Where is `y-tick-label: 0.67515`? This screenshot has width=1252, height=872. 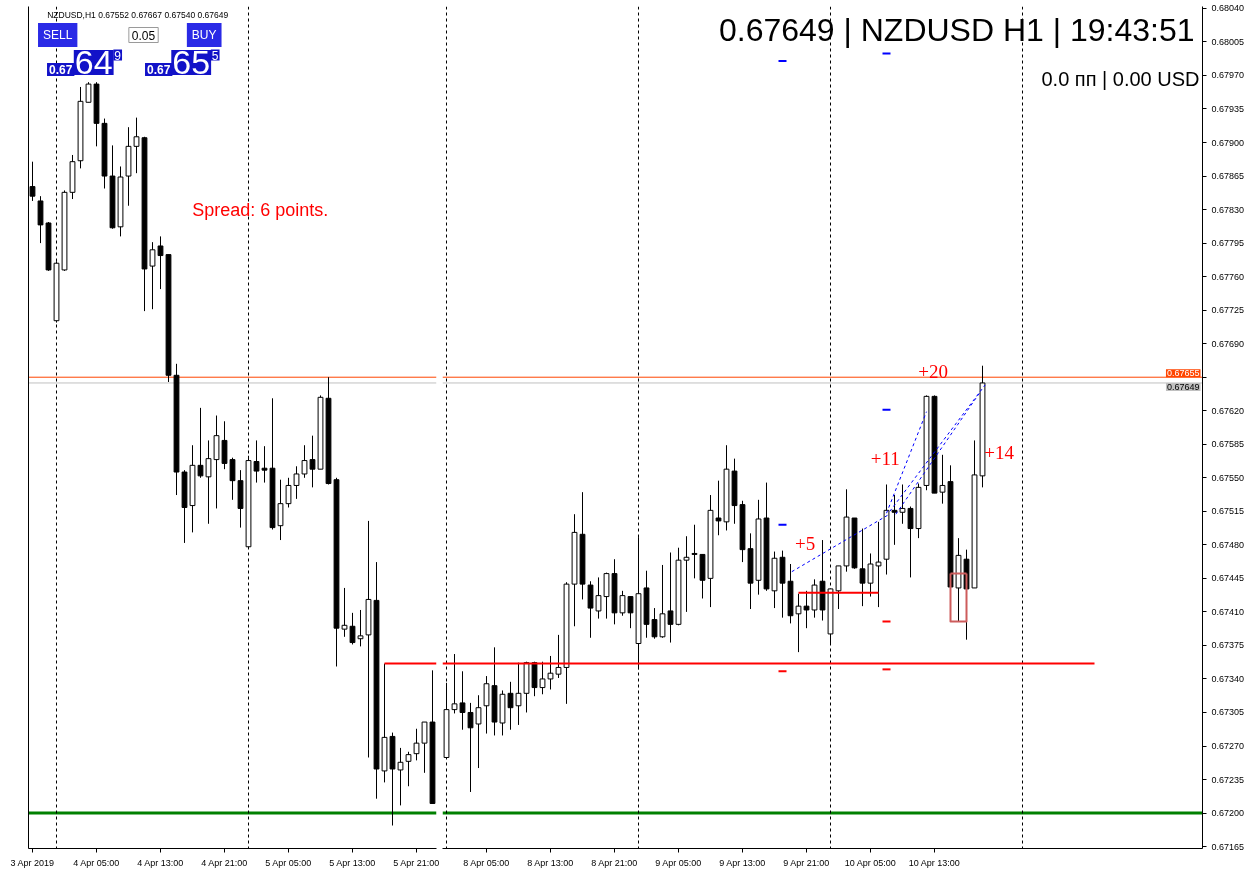
y-tick-label: 0.67515 is located at coordinates (1228, 511).